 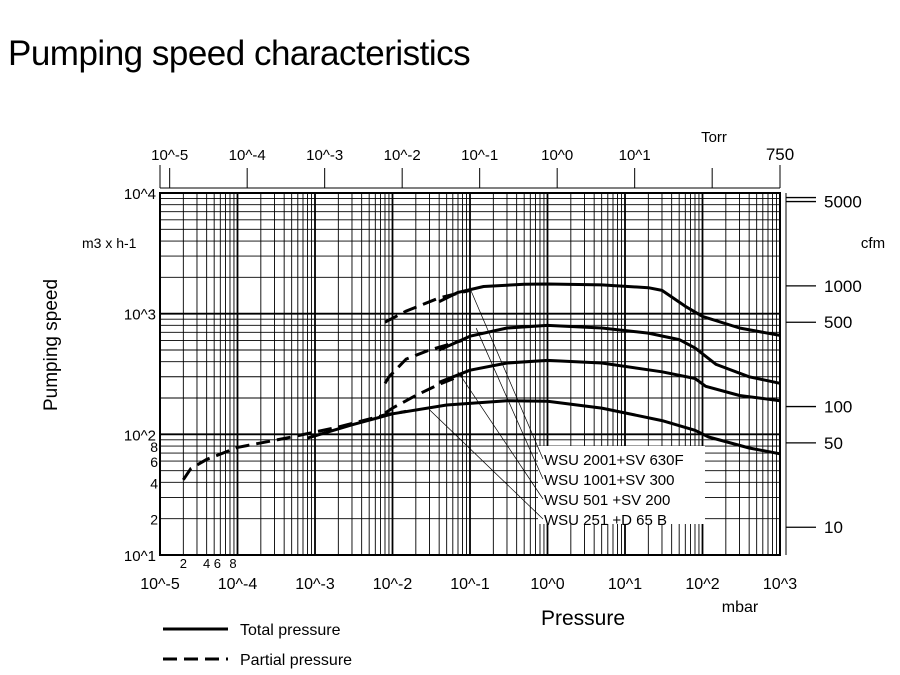 I want to click on x-tick-label: 10^-1, so click(x=470, y=584).